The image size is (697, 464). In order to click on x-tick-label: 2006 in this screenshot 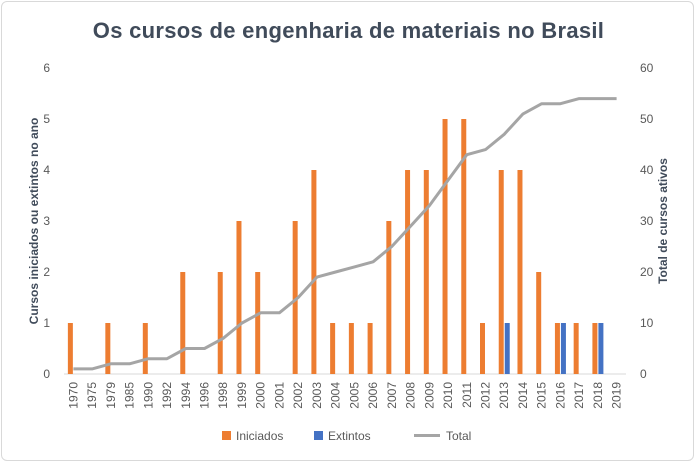, I will do `click(373, 395)`.